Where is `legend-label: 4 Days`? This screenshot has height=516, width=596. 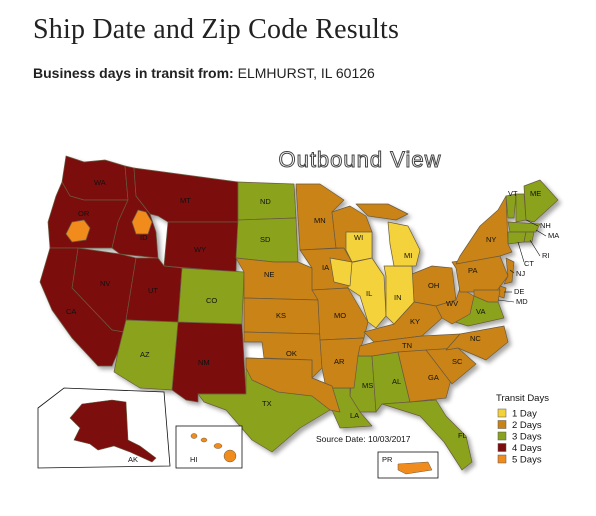 legend-label: 4 Days is located at coordinates (527, 448).